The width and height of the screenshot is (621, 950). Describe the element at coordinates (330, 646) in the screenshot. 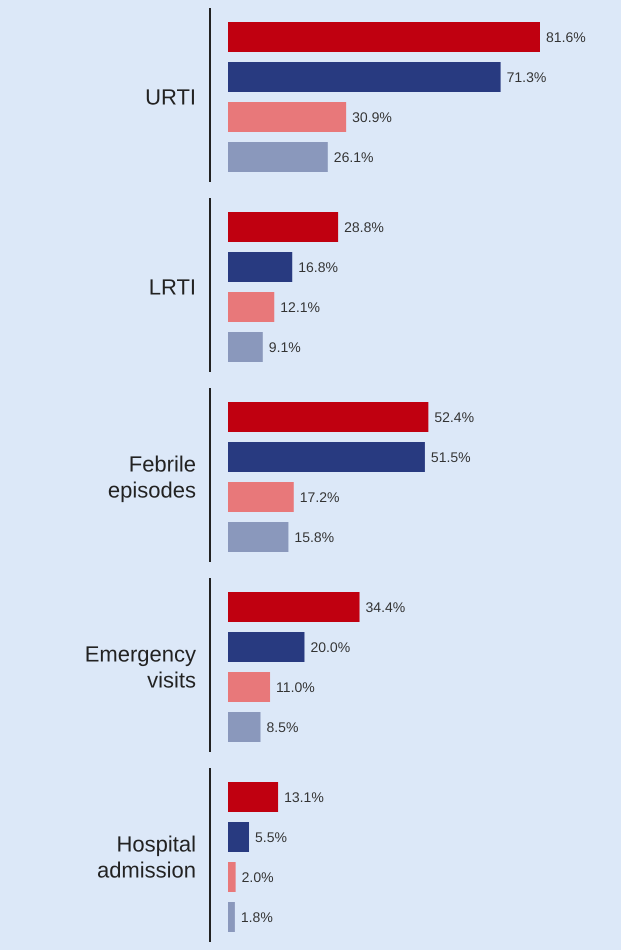

I see `data-label: 20.0%` at that location.